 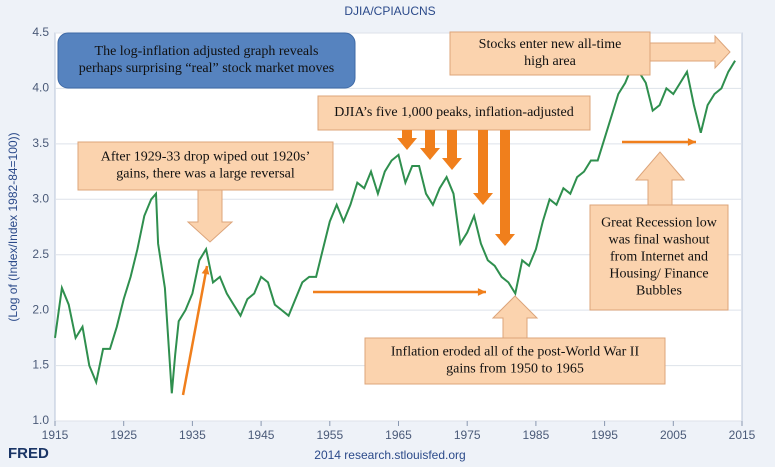 What do you see at coordinates (604, 435) in the screenshot?
I see `x-tick-label: 1995` at bounding box center [604, 435].